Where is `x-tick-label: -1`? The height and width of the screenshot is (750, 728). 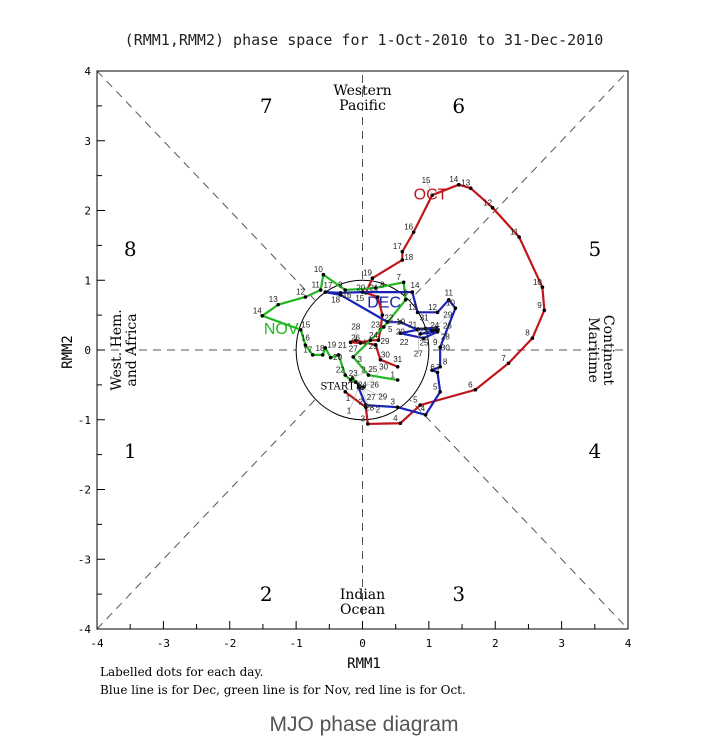 x-tick-label: -1 is located at coordinates (296, 643).